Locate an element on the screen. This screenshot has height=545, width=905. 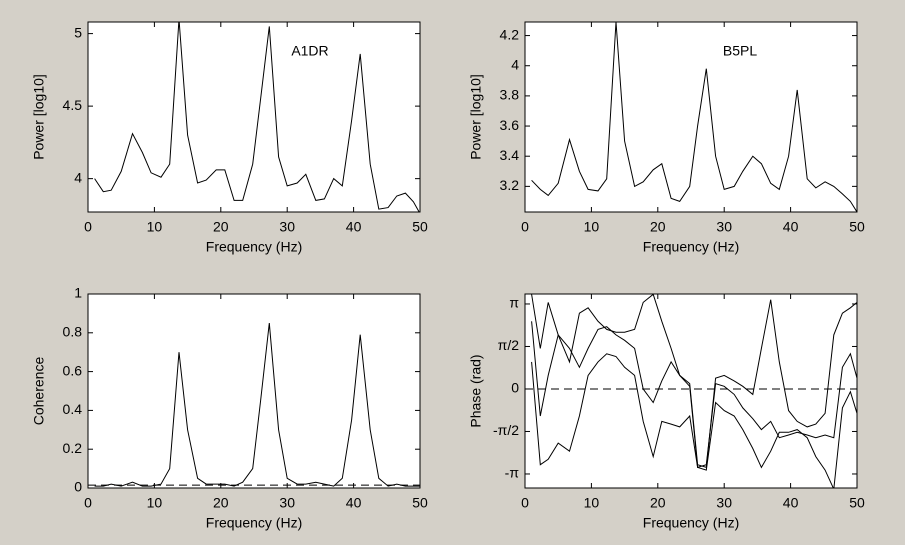
y-tick-label: 4.2 is located at coordinates (510, 34).